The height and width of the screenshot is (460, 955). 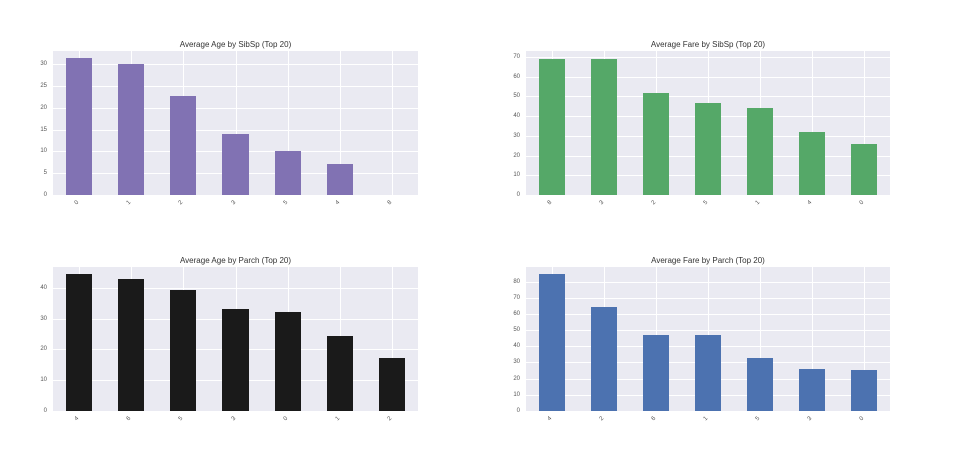 I want to click on y-tick-label: 25, so click(x=43, y=85).